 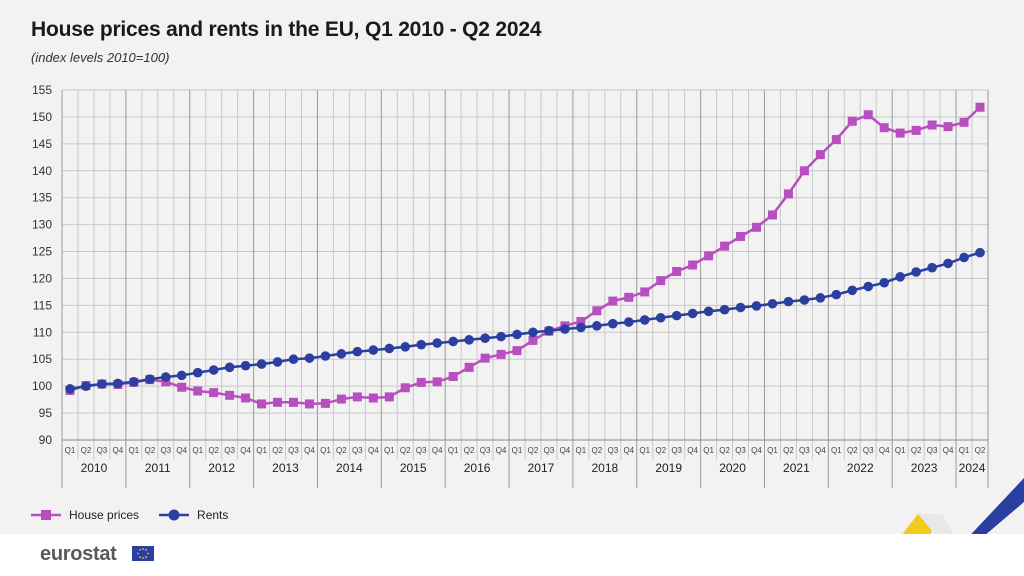 I want to click on eurostat-logo-text: eurostat, so click(x=78, y=554).